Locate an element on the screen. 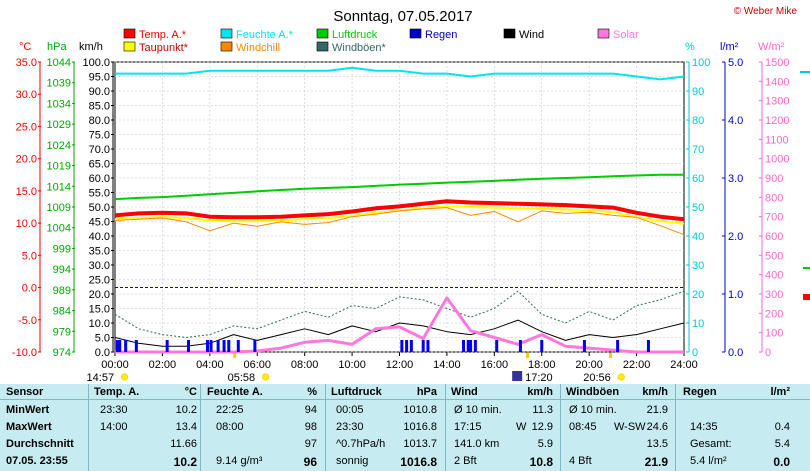 The width and height of the screenshot is (810, 471). row-label: MaxWert is located at coordinates (29, 427).